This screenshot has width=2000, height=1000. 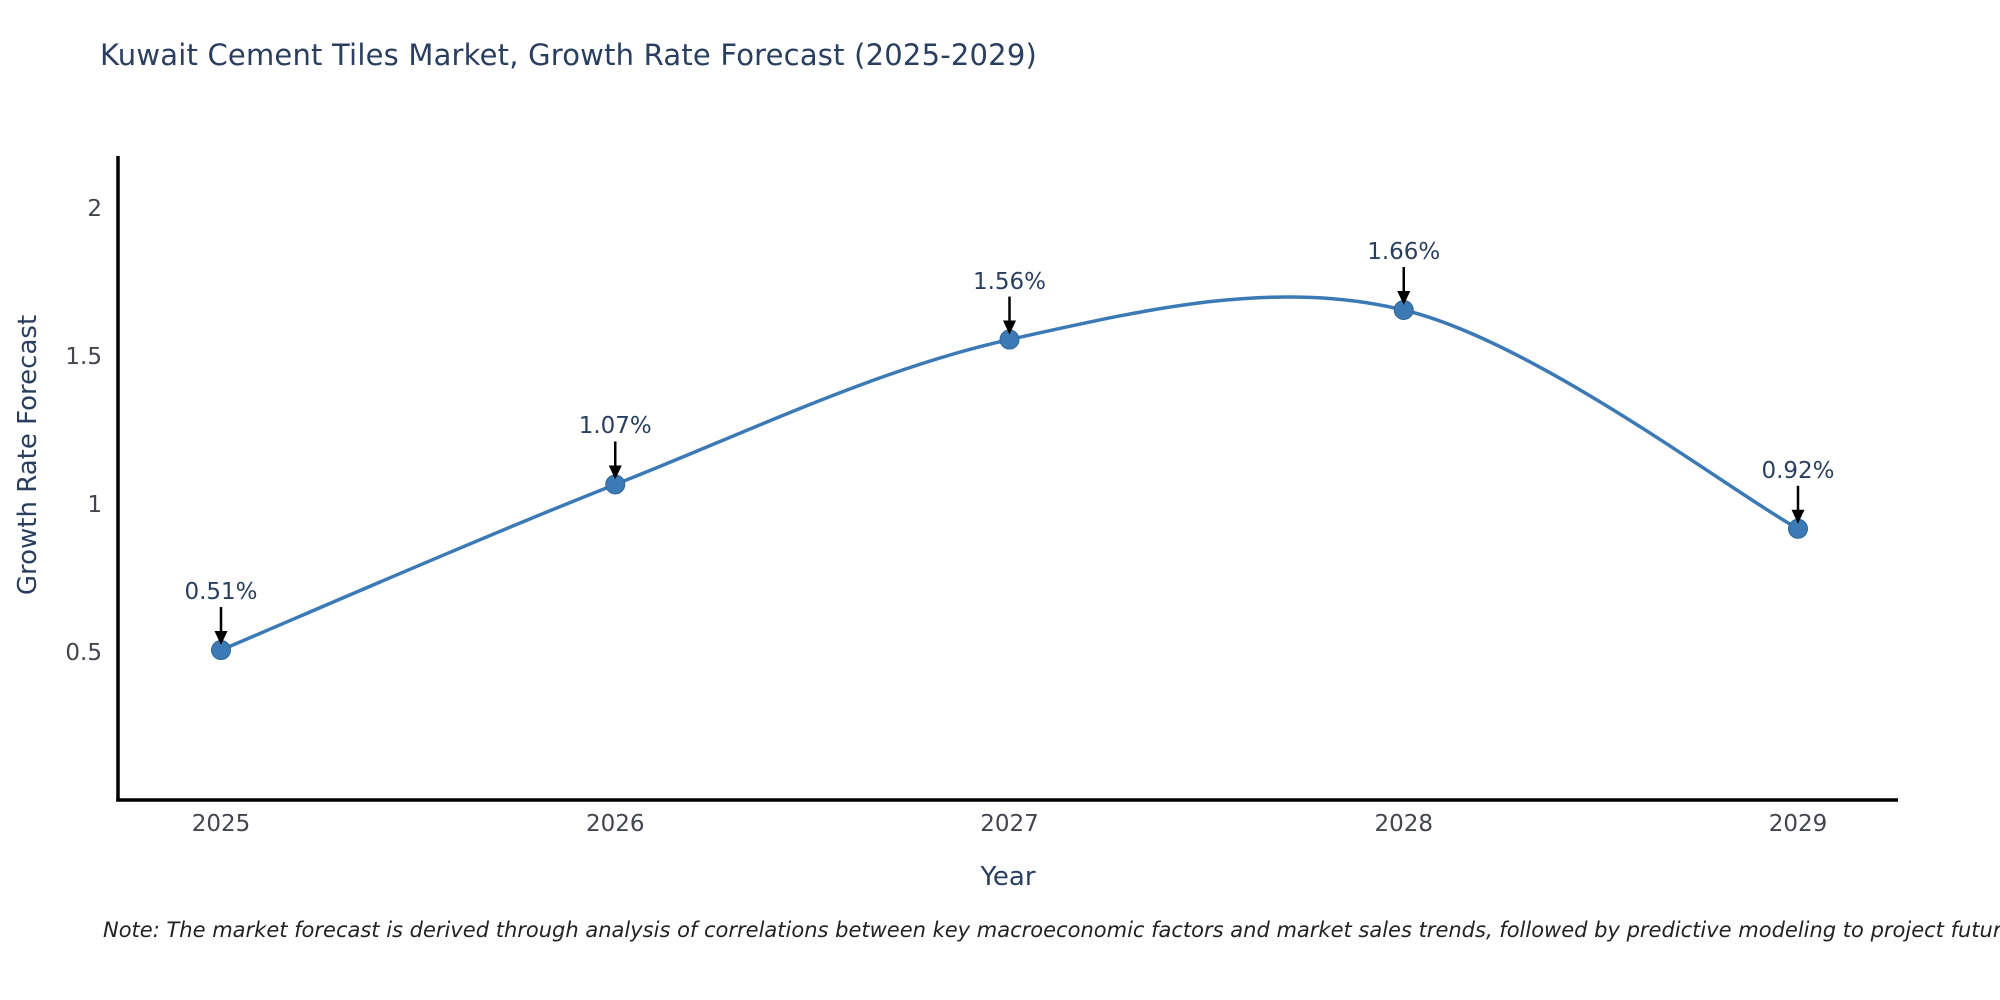 What do you see at coordinates (1008, 877) in the screenshot?
I see `x-axis-title: Year` at bounding box center [1008, 877].